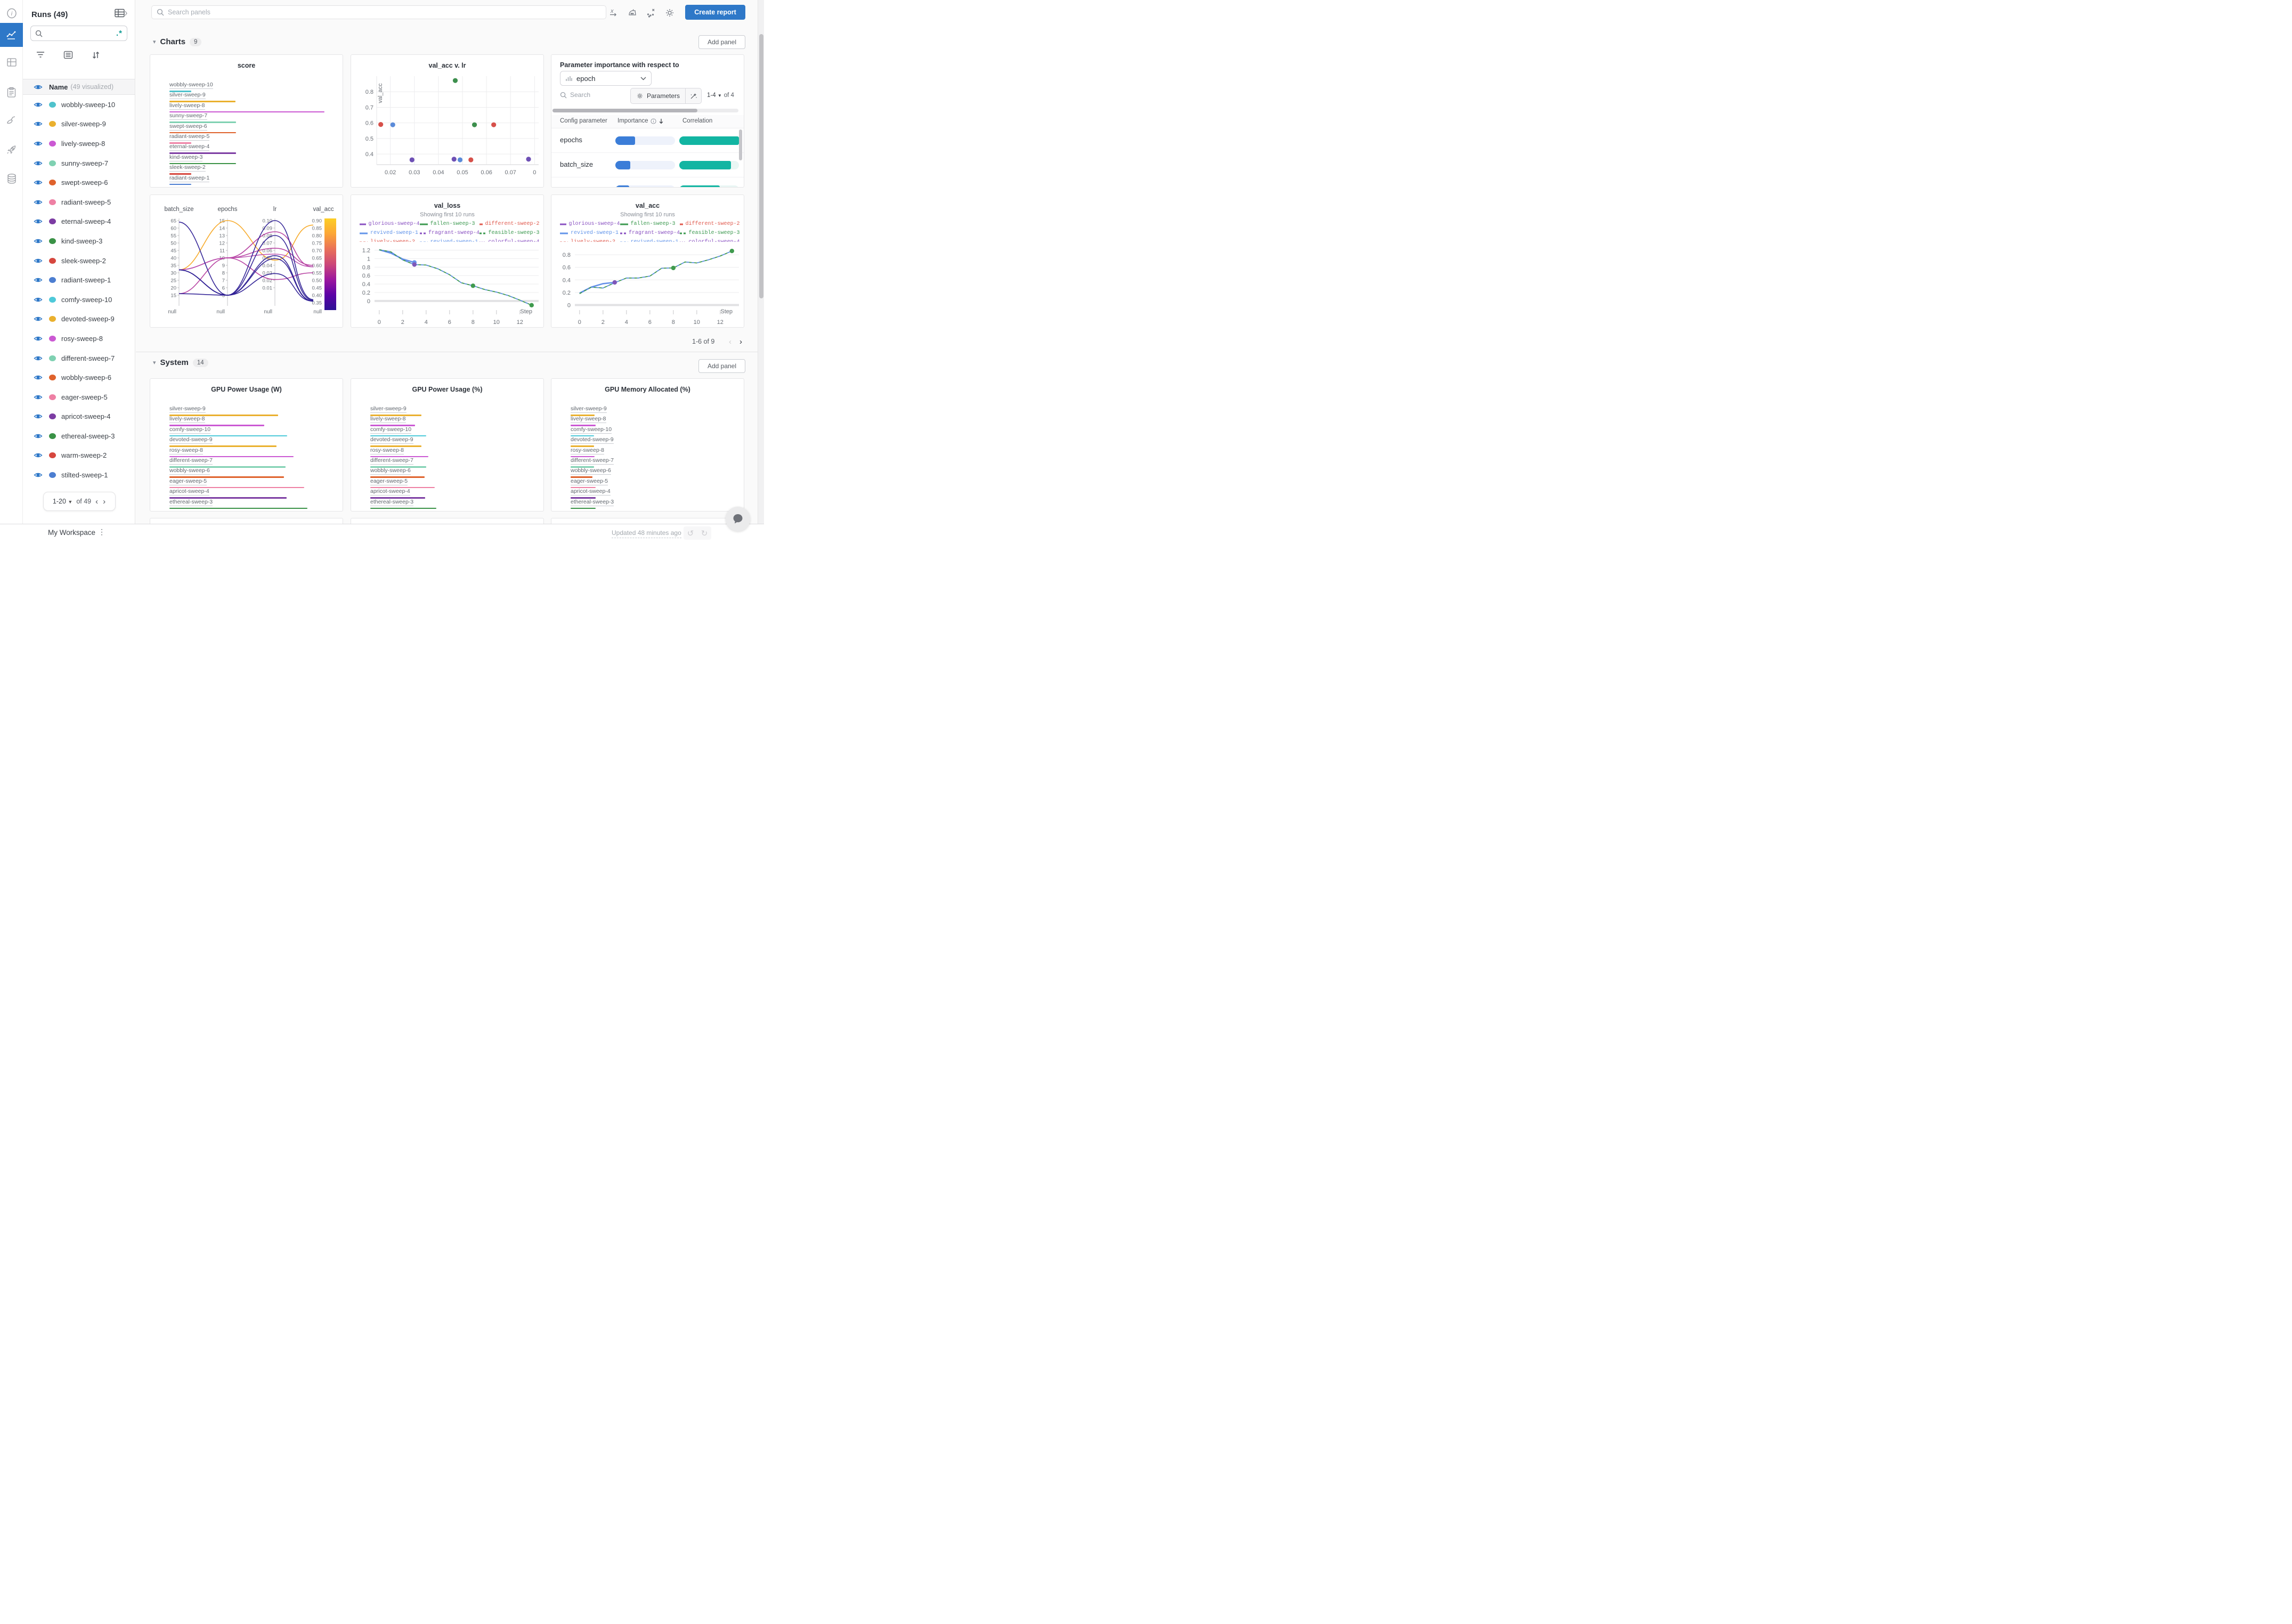 The height and width of the screenshot is (1624, 2292). Describe the element at coordinates (588, 450) in the screenshot. I see `run-label: rosy-sweep-8` at that location.